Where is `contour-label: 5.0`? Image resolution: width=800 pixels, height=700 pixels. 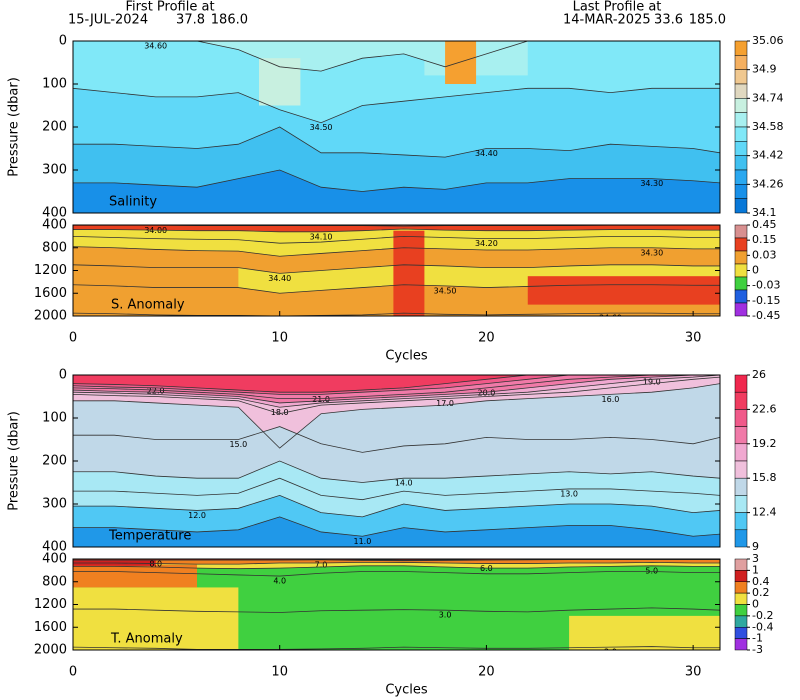 contour-label: 5.0 is located at coordinates (651, 570).